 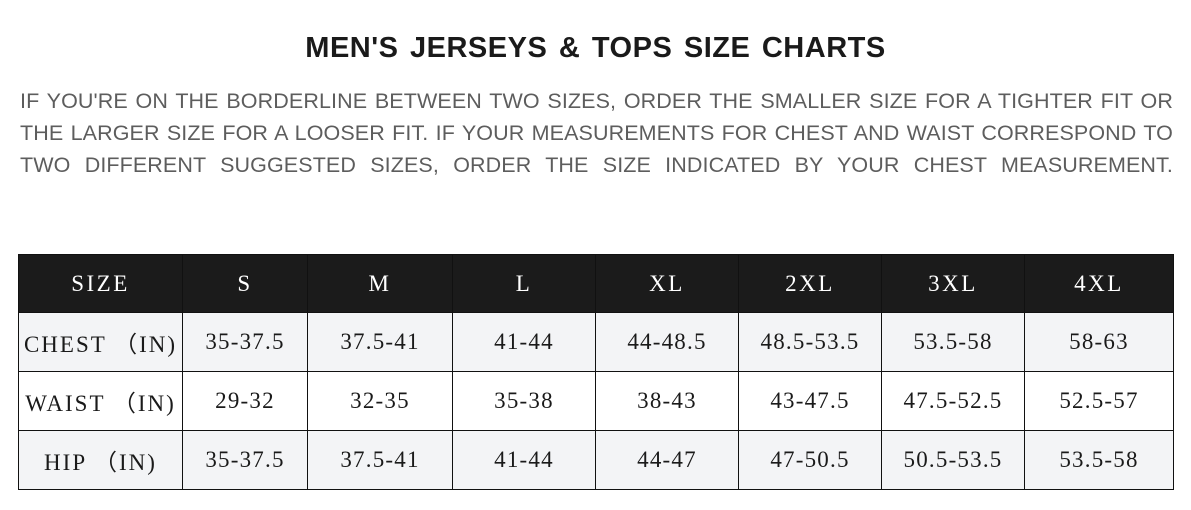 I want to click on cell-chest-l: 41-44, so click(x=524, y=342).